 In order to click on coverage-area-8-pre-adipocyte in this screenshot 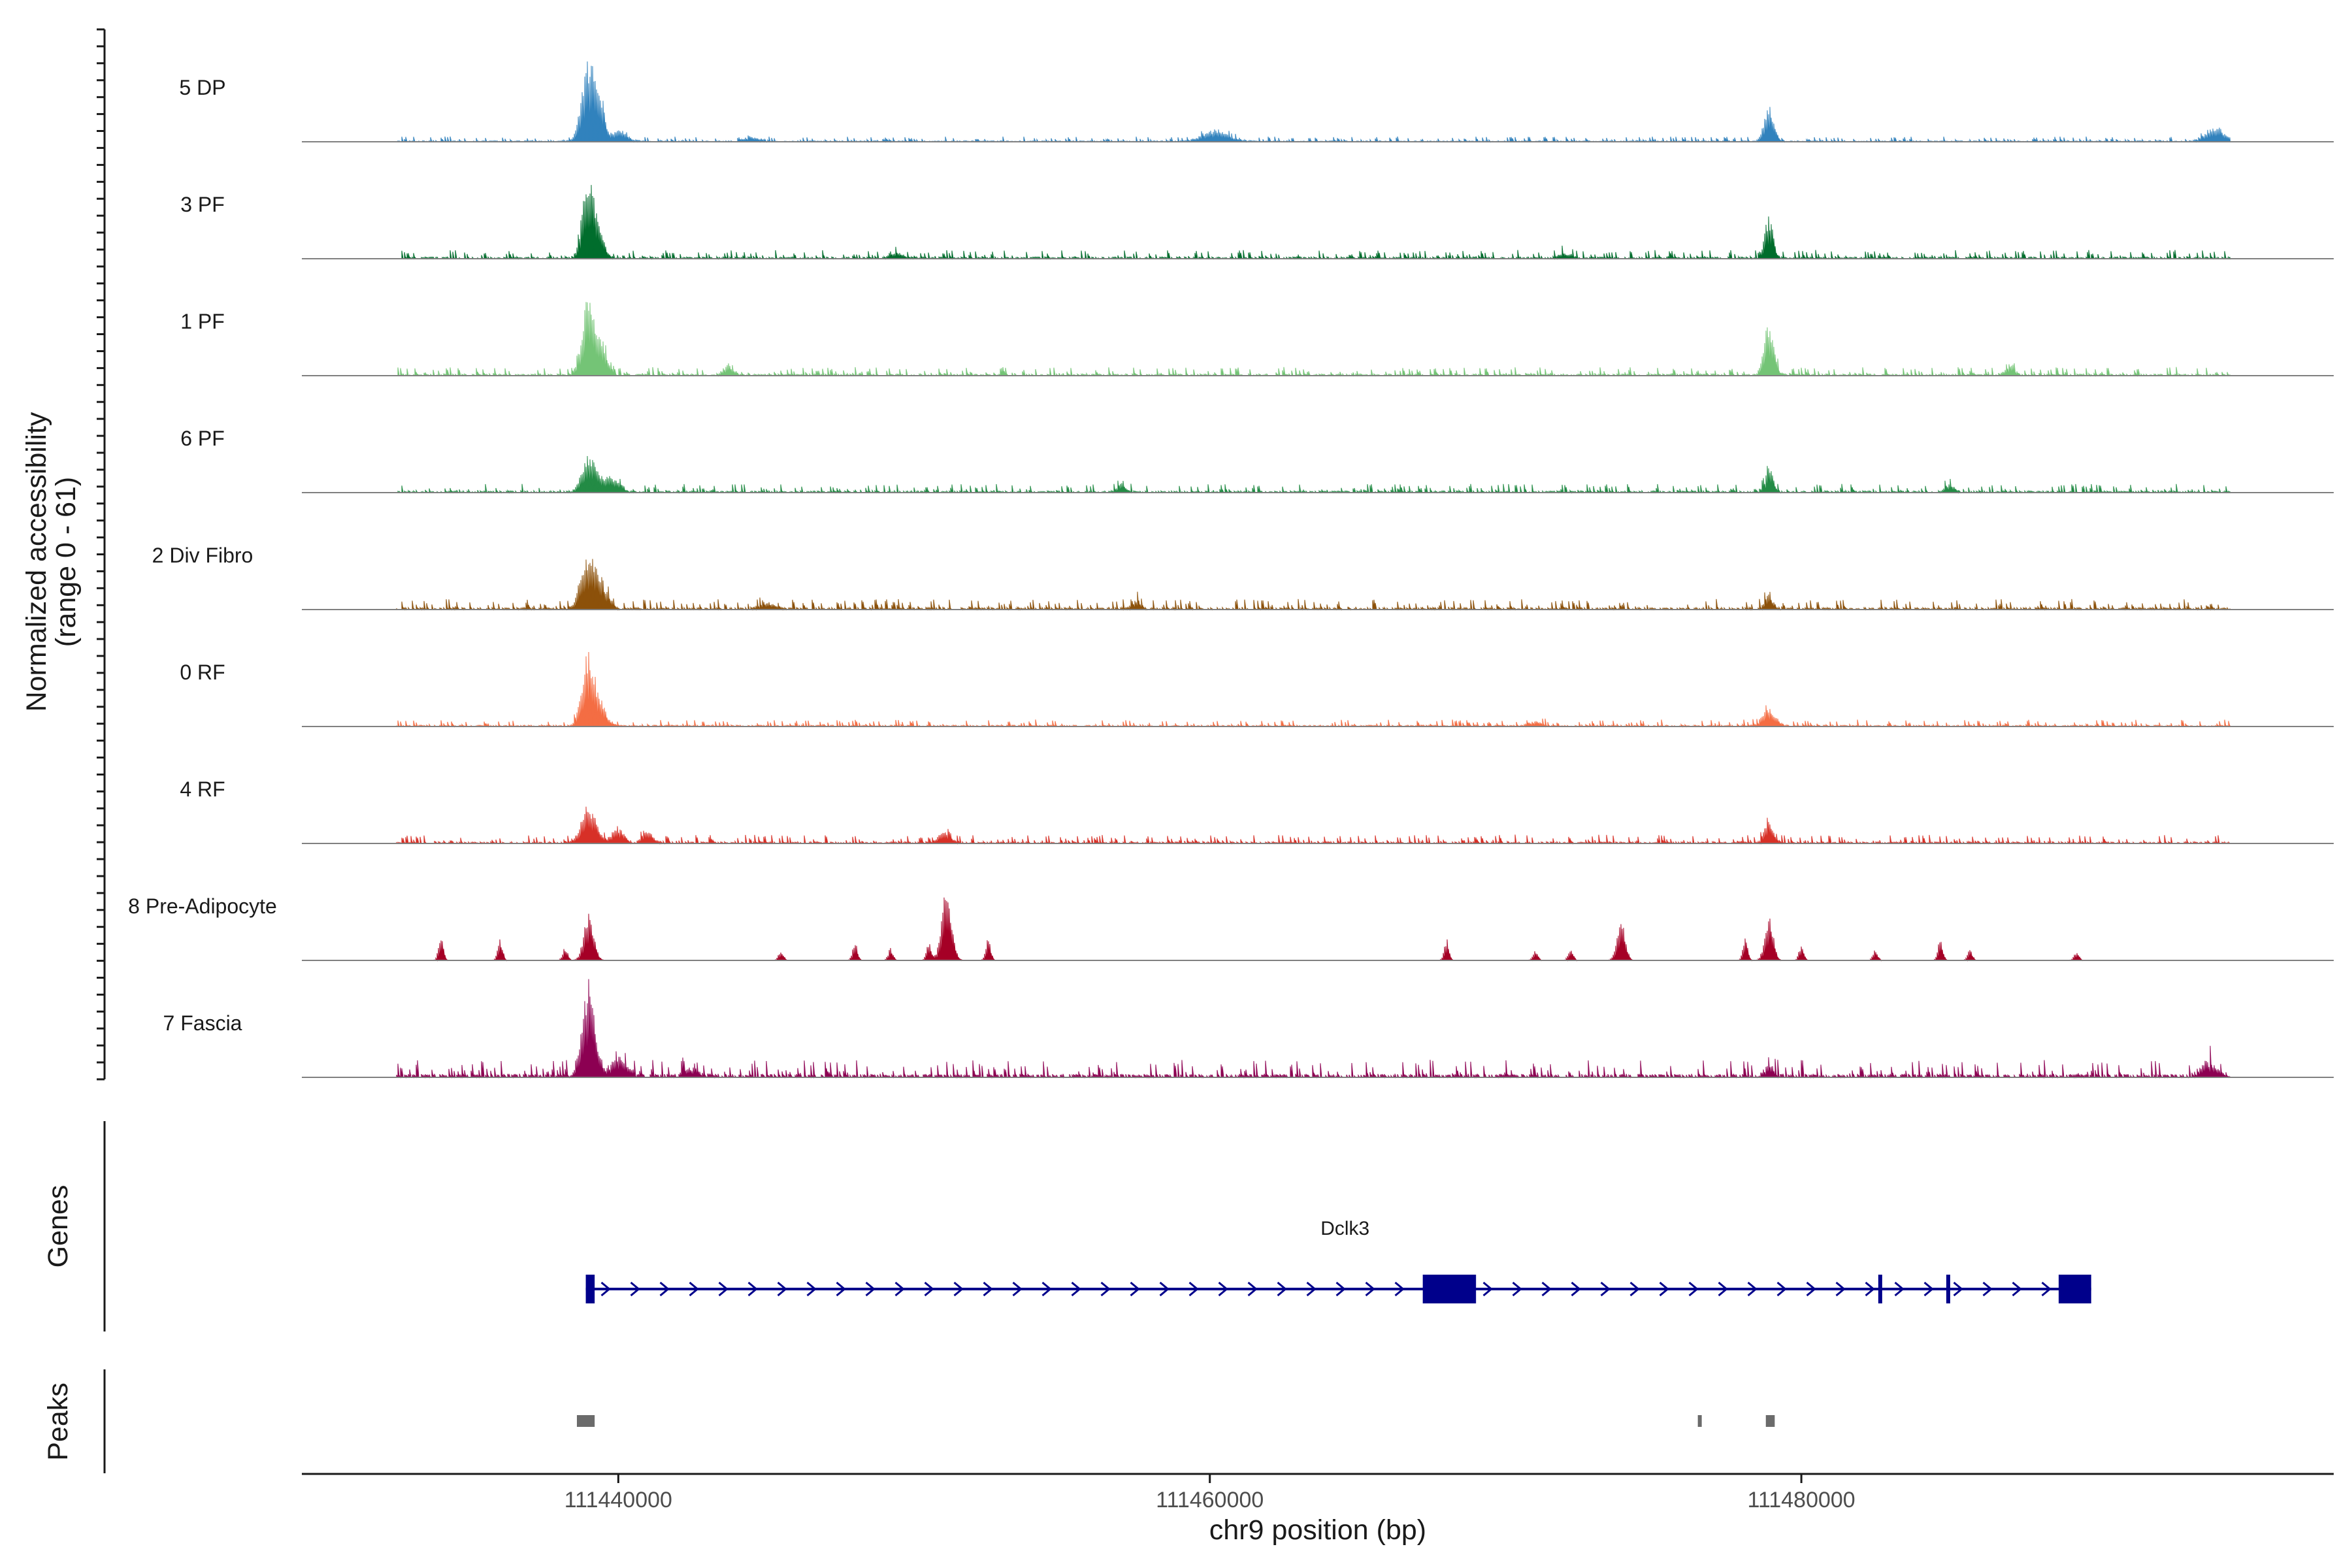, I will do `click(1313, 929)`.